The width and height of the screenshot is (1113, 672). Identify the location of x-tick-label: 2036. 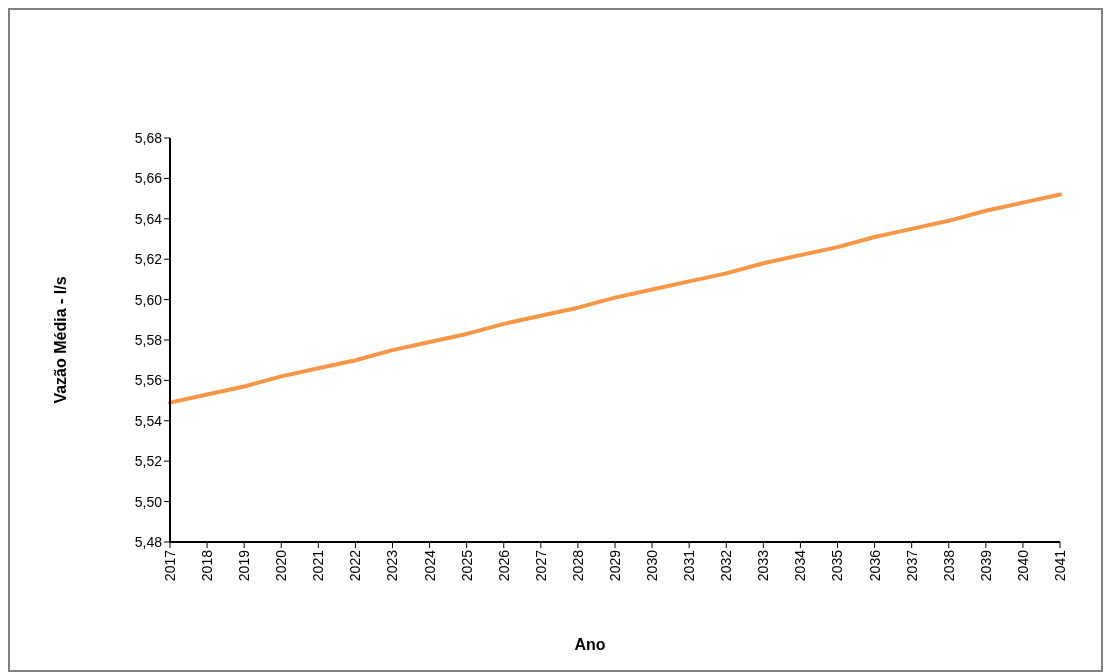
(874, 565).